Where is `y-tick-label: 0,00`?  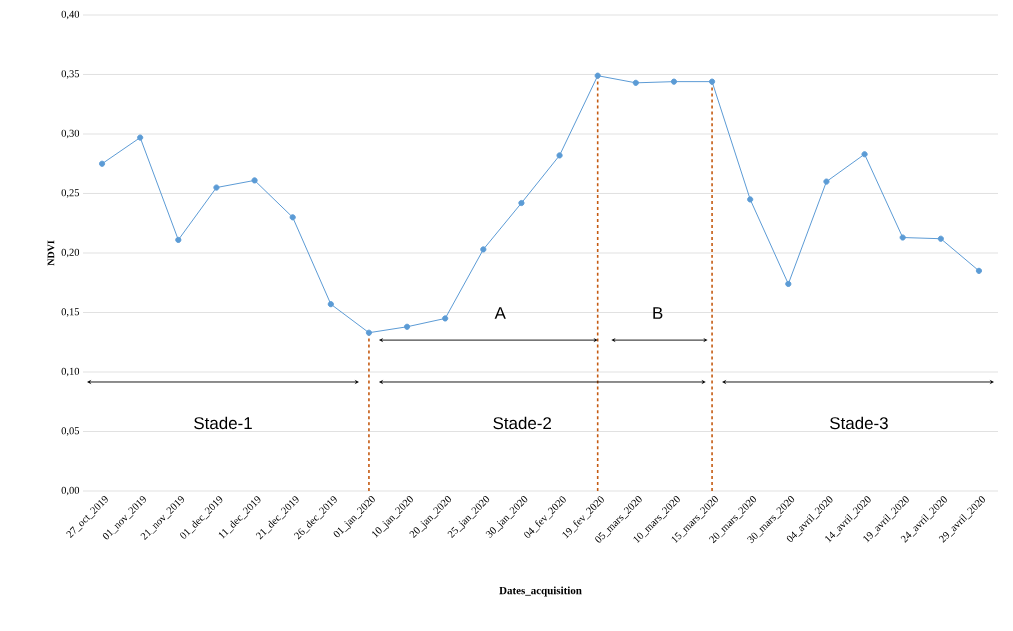 y-tick-label: 0,00 is located at coordinates (70, 491).